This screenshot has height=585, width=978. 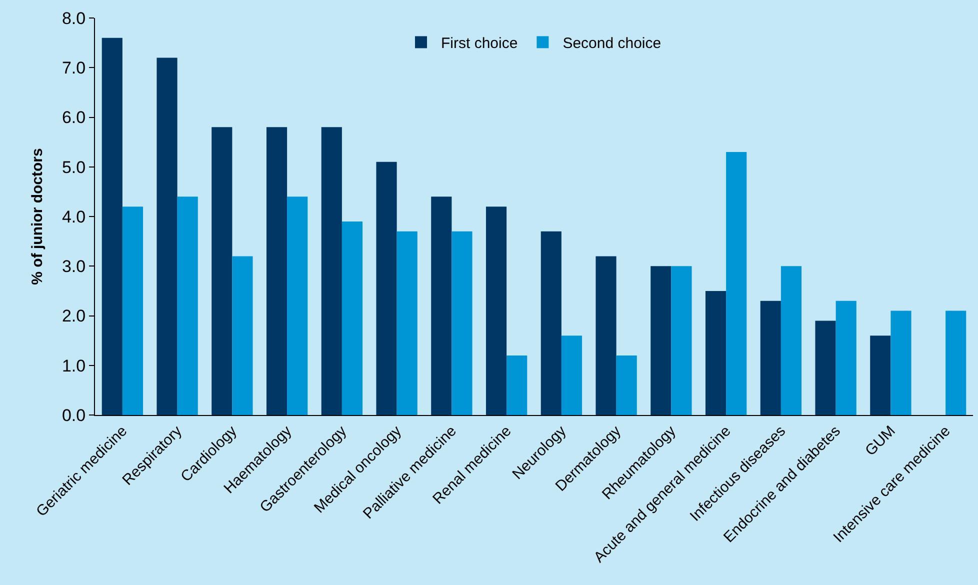 I want to click on y-tick-label: 6.0, so click(x=74, y=118).